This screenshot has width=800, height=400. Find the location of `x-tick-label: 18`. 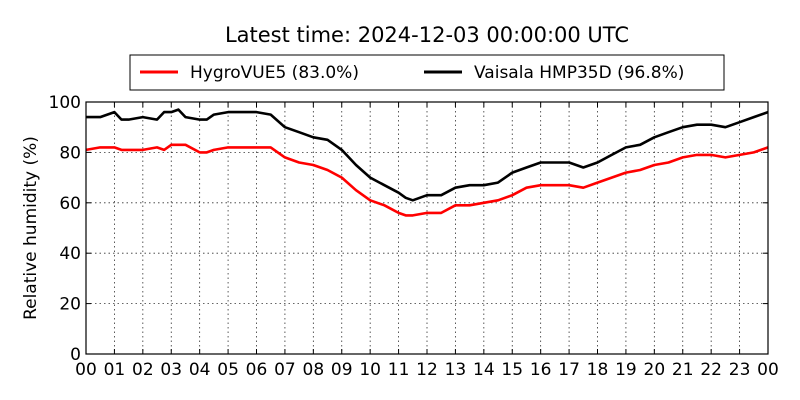

x-tick-label: 18 is located at coordinates (598, 370).